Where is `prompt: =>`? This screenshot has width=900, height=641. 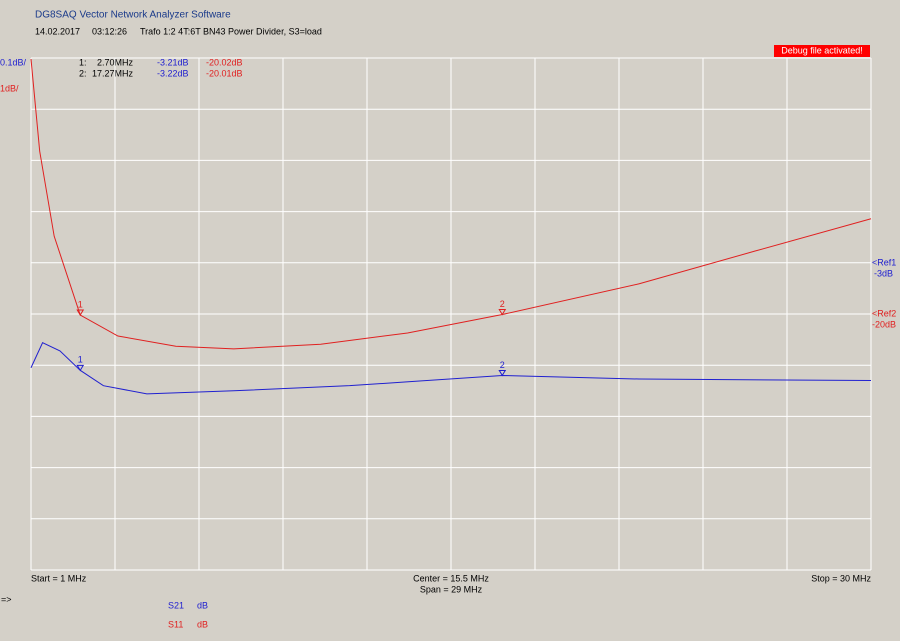 prompt: => is located at coordinates (6, 599).